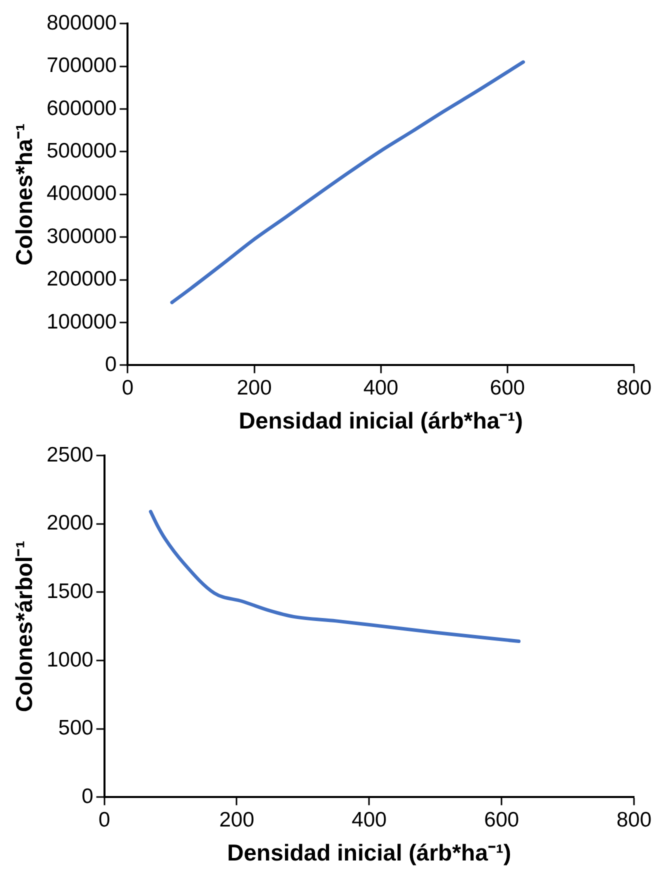 The width and height of the screenshot is (670, 887). What do you see at coordinates (128, 388) in the screenshot?
I see `x-tick-label: 0` at bounding box center [128, 388].